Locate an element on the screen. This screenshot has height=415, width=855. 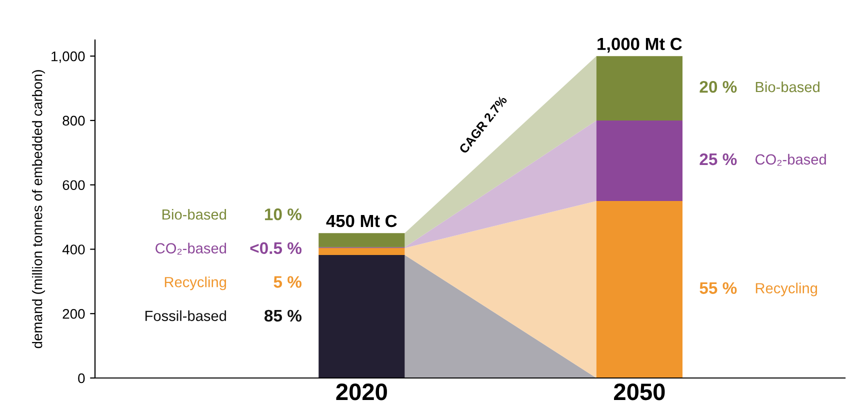
total-label: 1,000 Mt C is located at coordinates (640, 45).